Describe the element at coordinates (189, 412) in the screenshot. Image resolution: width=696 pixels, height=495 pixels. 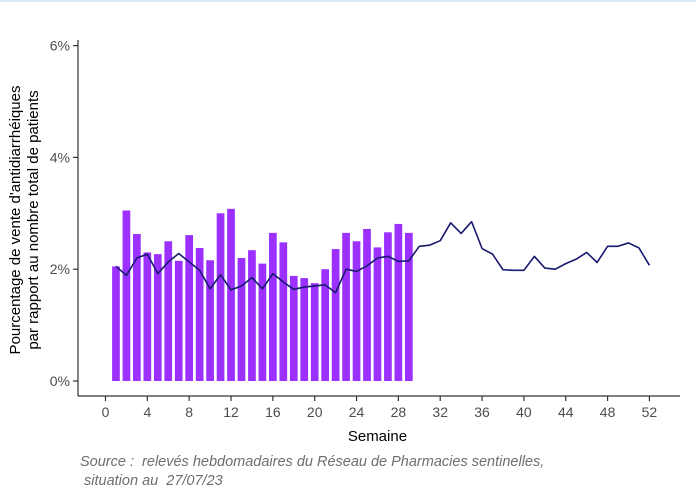
I see `x-tick-label: 8` at that location.